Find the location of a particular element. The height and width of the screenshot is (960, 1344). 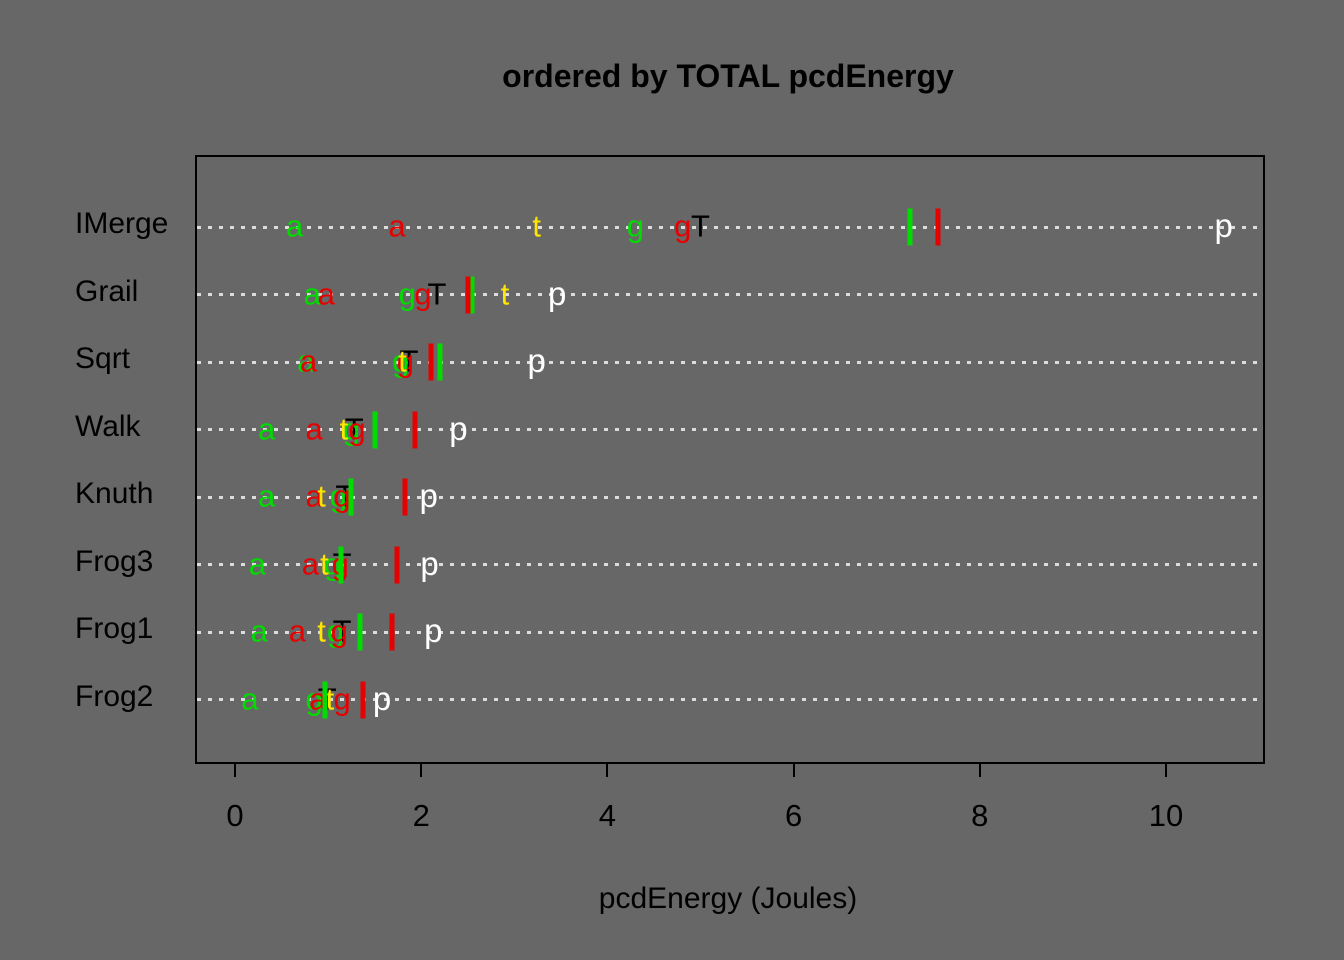

x-axis-label: pcdEnergy (Joules) is located at coordinates (728, 898).